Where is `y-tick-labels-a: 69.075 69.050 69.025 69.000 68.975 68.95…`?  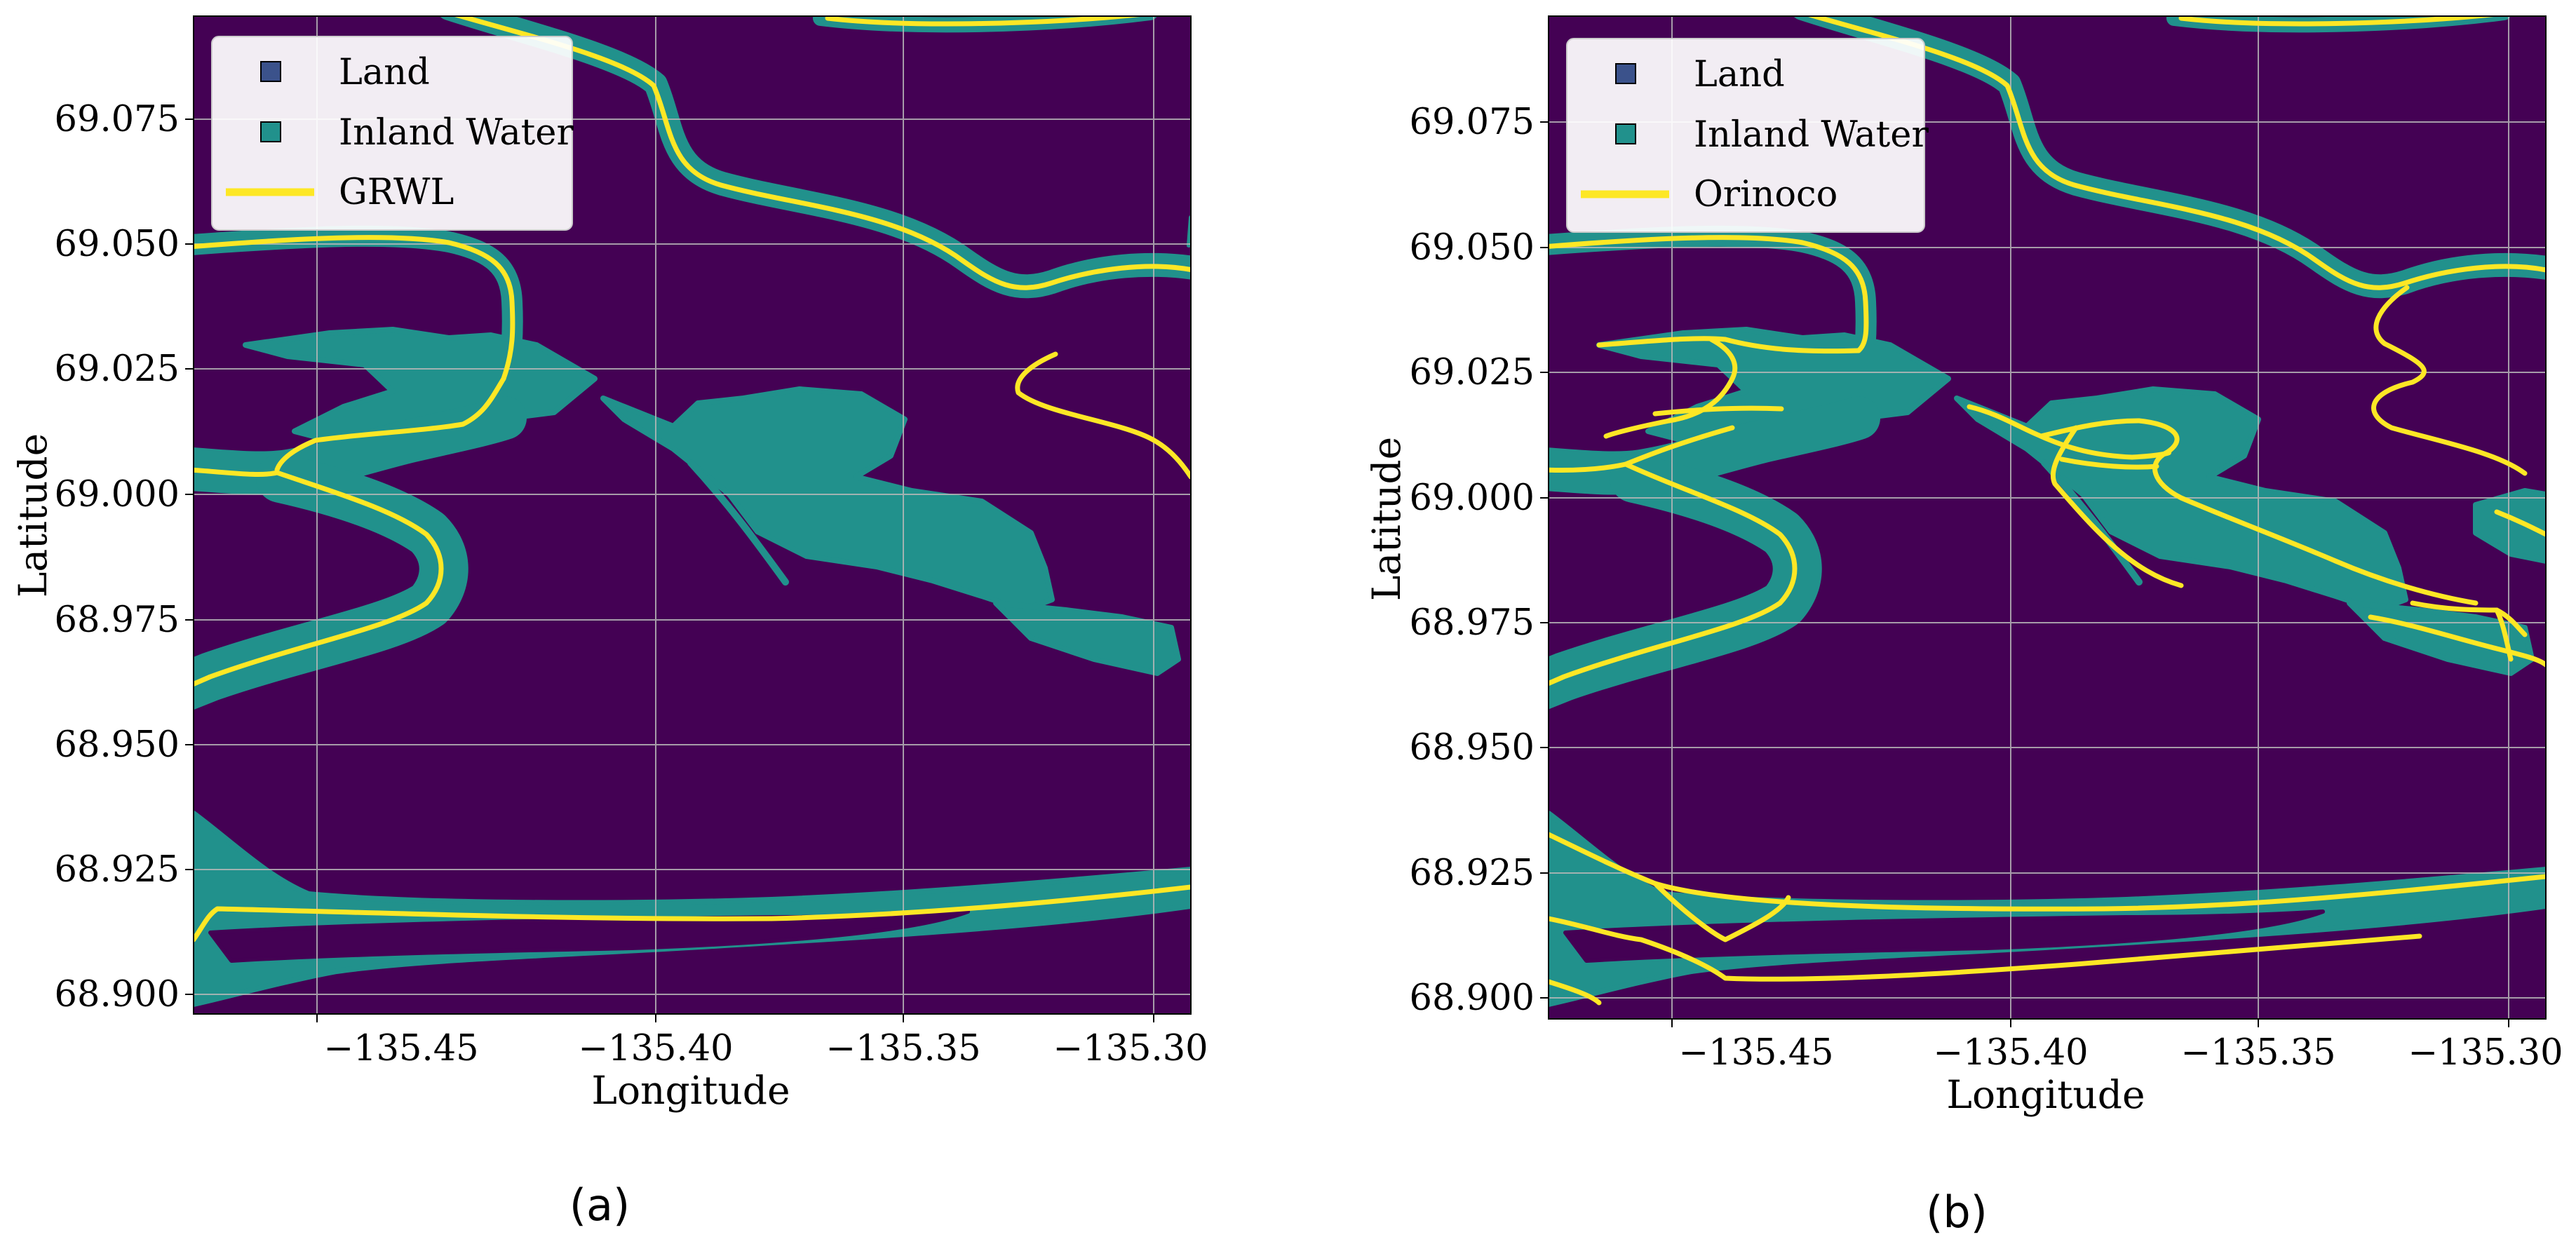 y-tick-labels-a: 69.075 69.050 69.025 69.000 68.975 68.95… is located at coordinates (117, 557).